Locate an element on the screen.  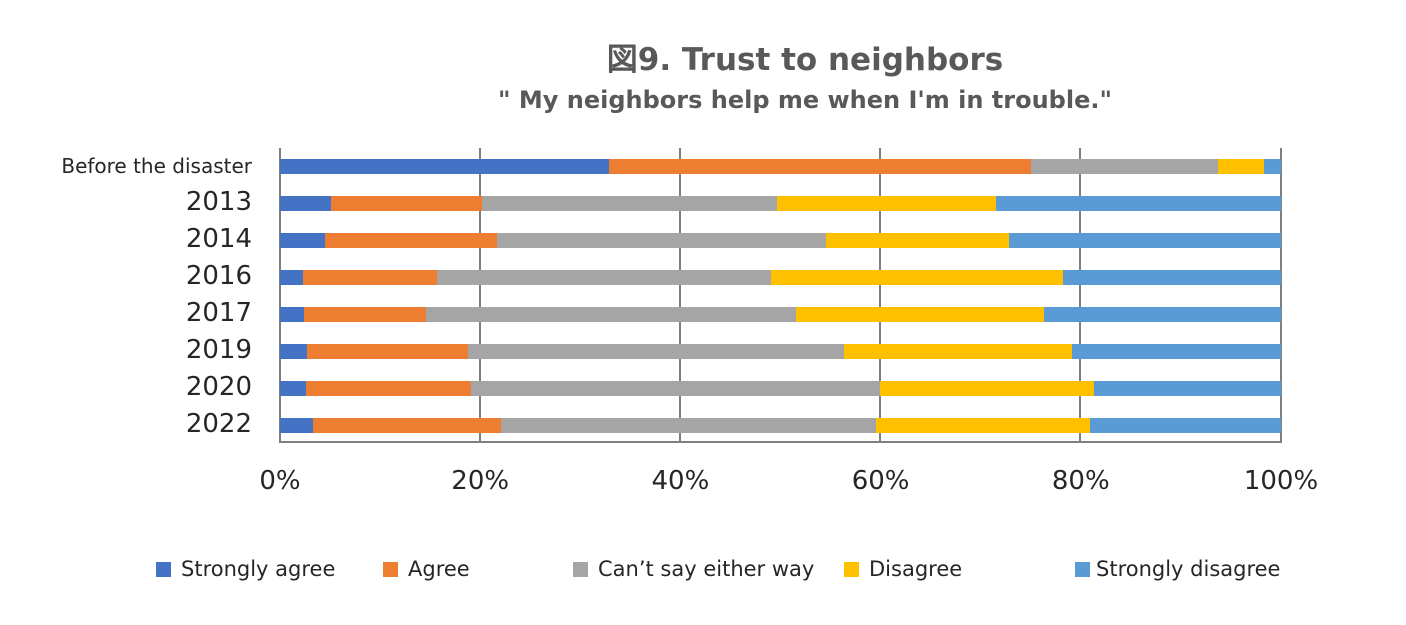
category-label: 2022 is located at coordinates (218, 424).